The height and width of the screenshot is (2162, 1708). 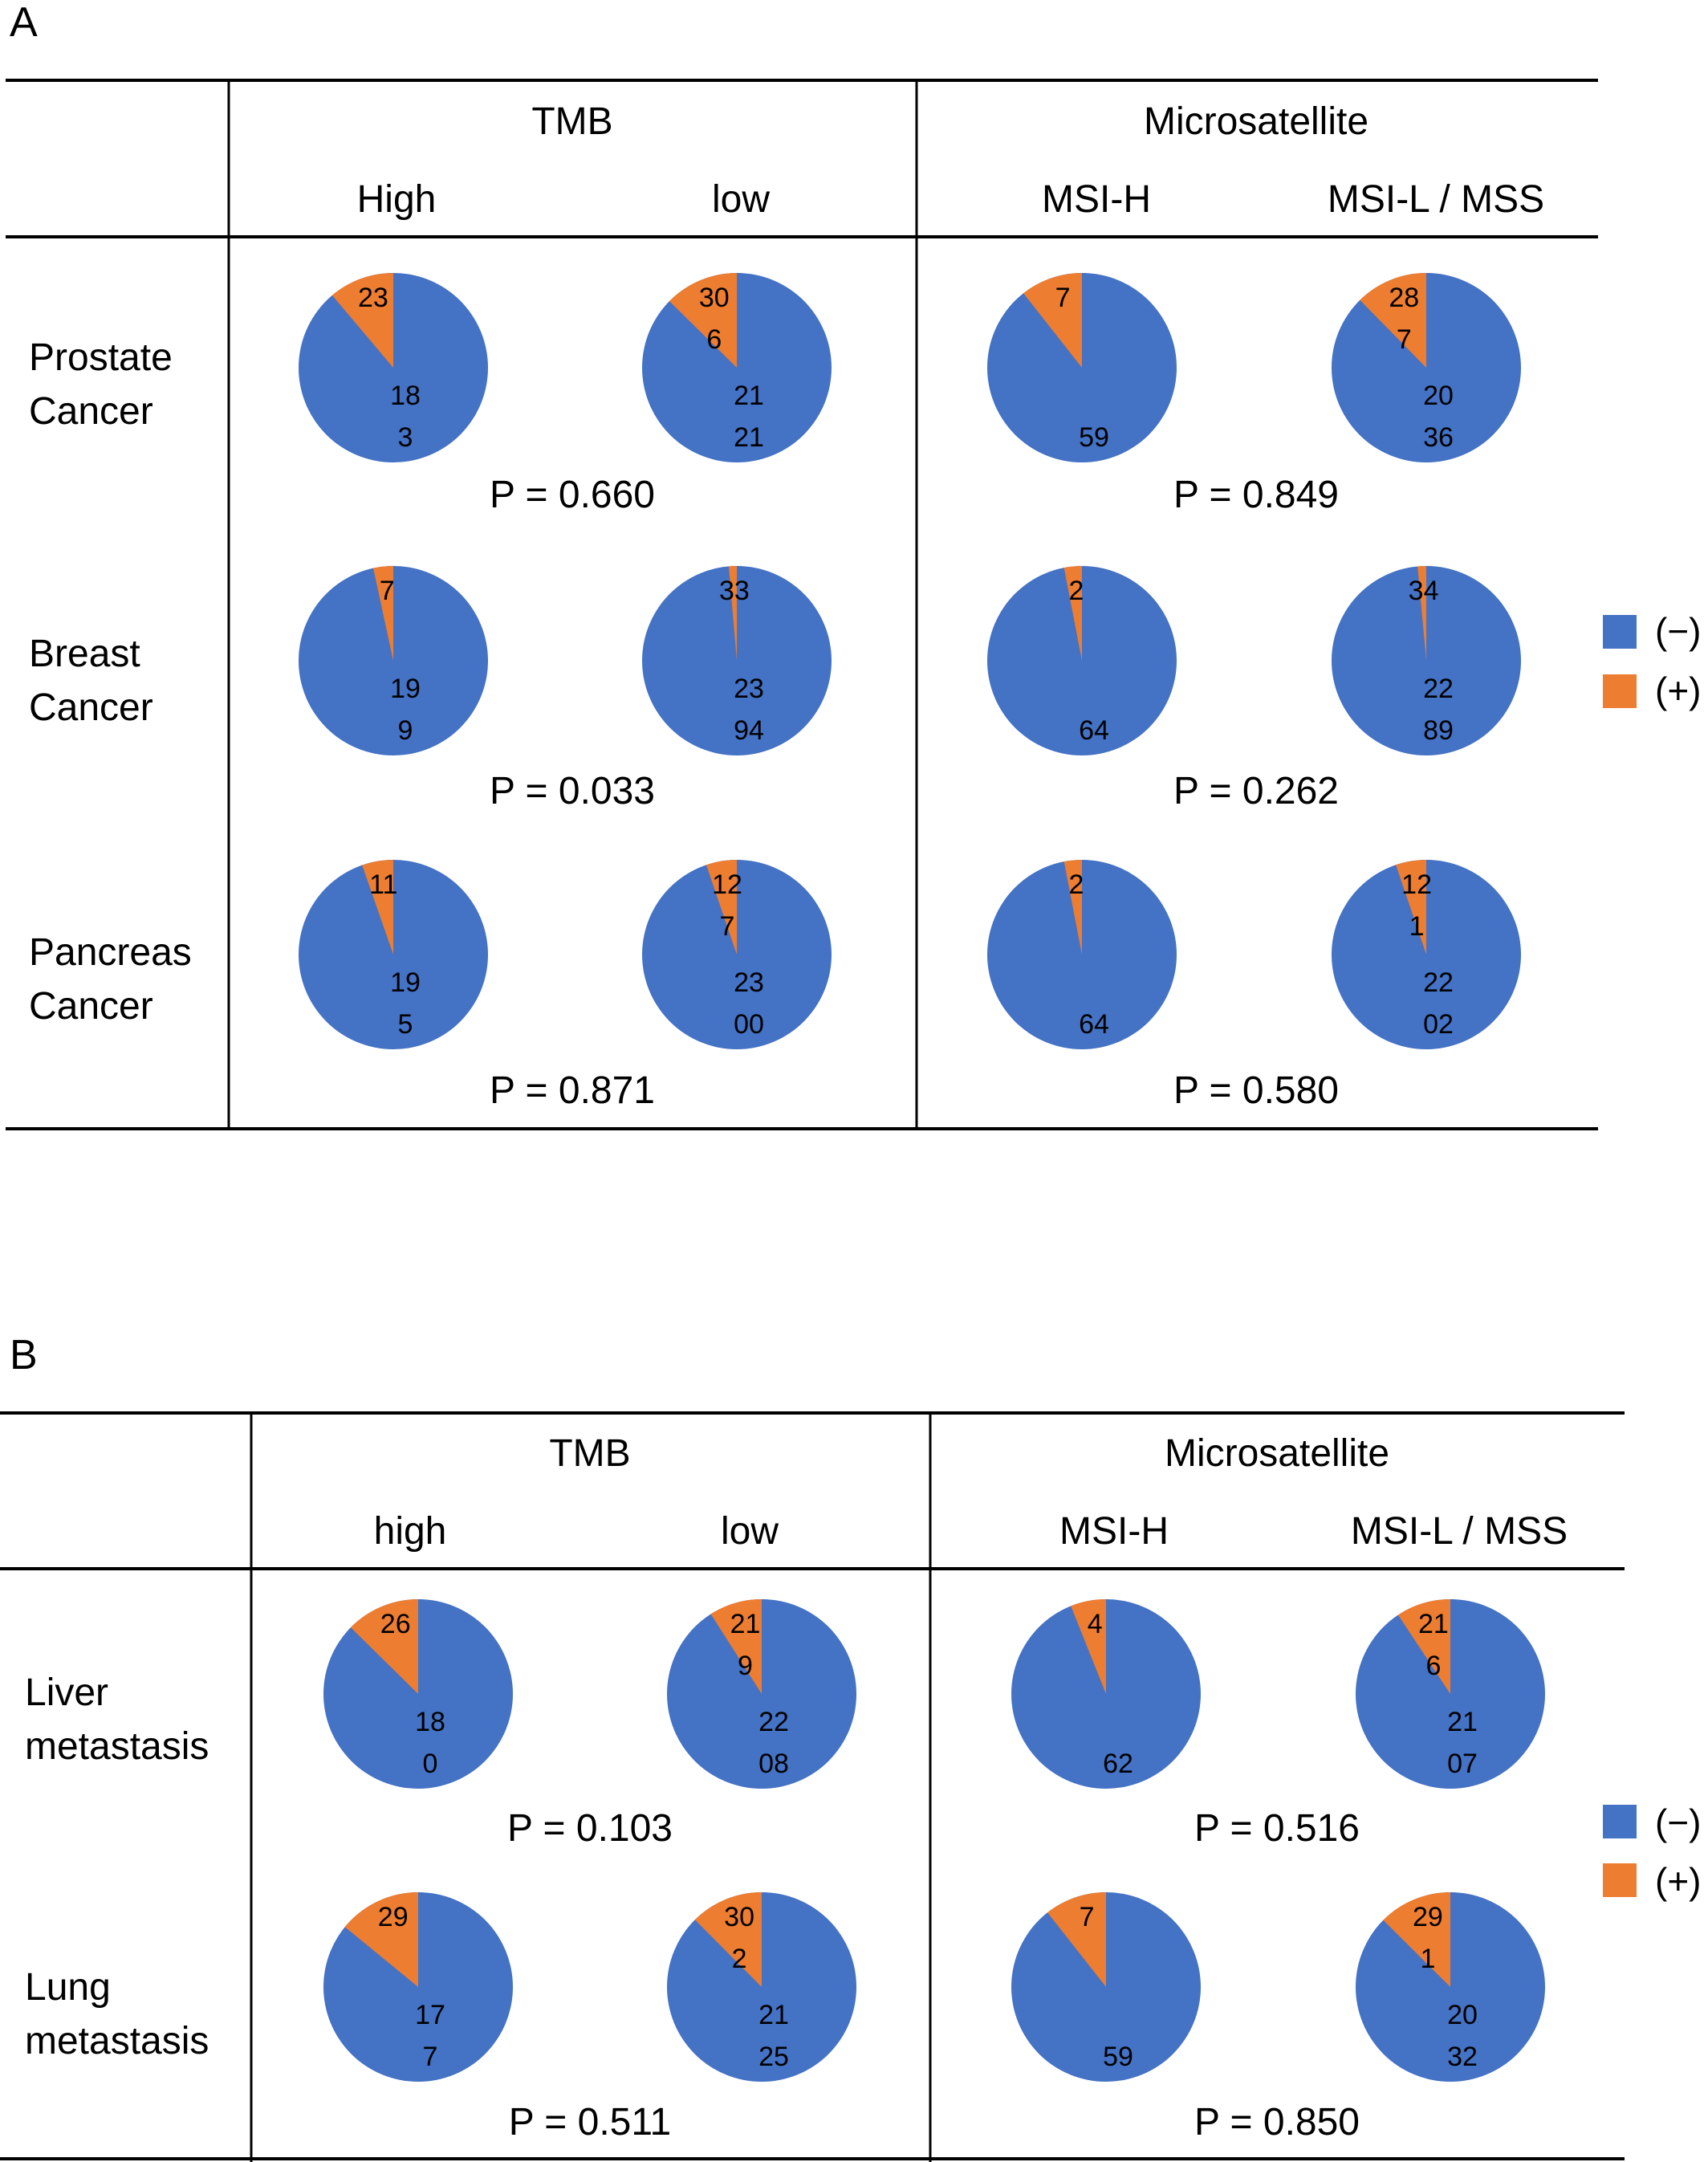 What do you see at coordinates (373, 298) in the screenshot?
I see `pie-label-positive: 23` at bounding box center [373, 298].